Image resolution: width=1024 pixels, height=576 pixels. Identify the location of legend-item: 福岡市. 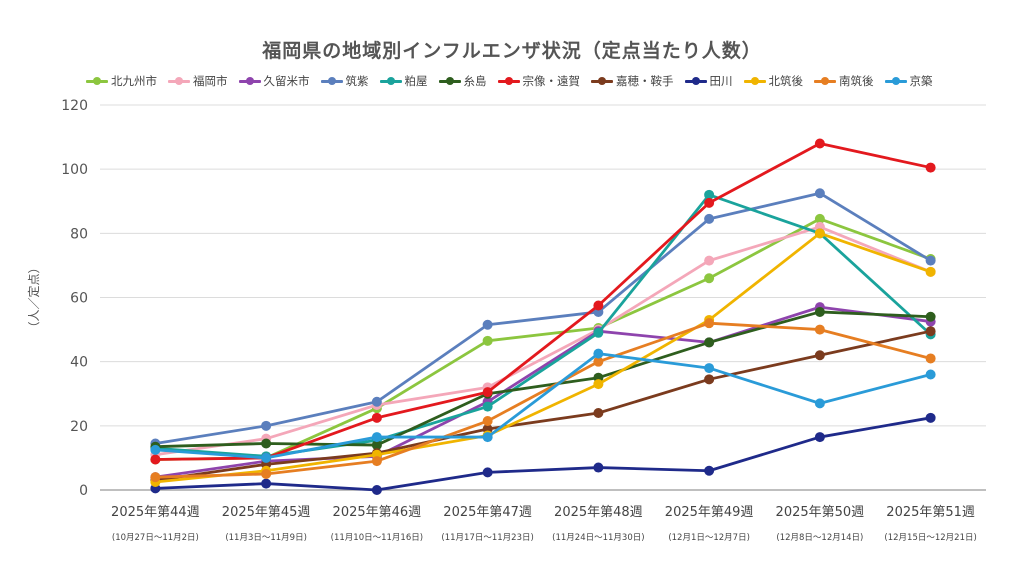
(198, 81).